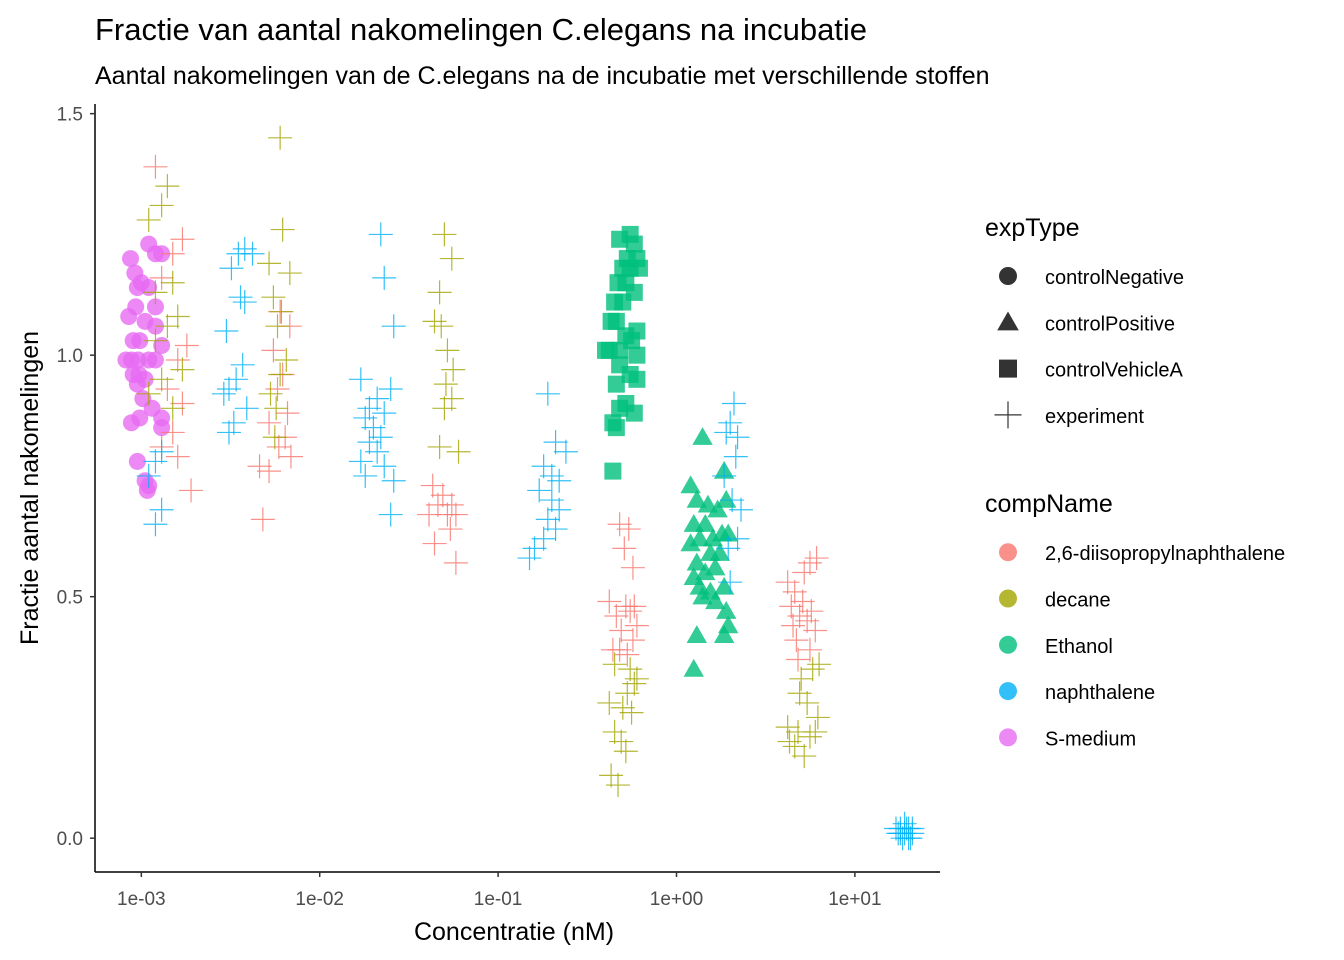 The width and height of the screenshot is (1344, 960). Describe the element at coordinates (141, 899) in the screenshot. I see `x-tick-label: 1e-03` at that location.